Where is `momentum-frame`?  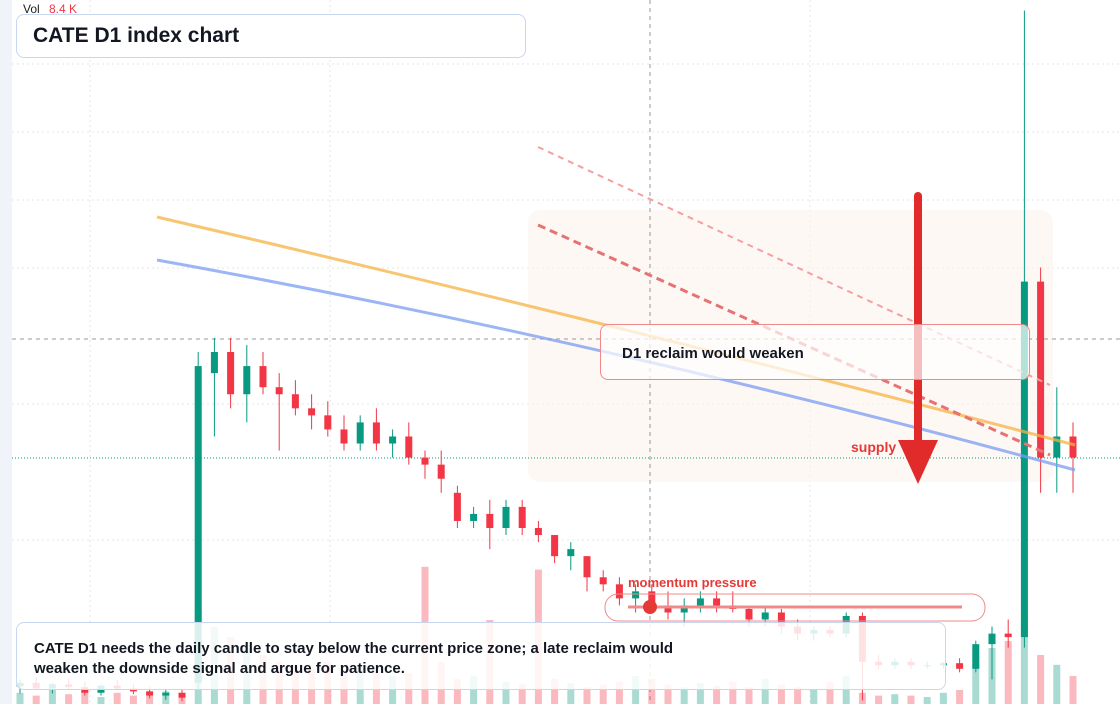 momentum-frame is located at coordinates (795, 607).